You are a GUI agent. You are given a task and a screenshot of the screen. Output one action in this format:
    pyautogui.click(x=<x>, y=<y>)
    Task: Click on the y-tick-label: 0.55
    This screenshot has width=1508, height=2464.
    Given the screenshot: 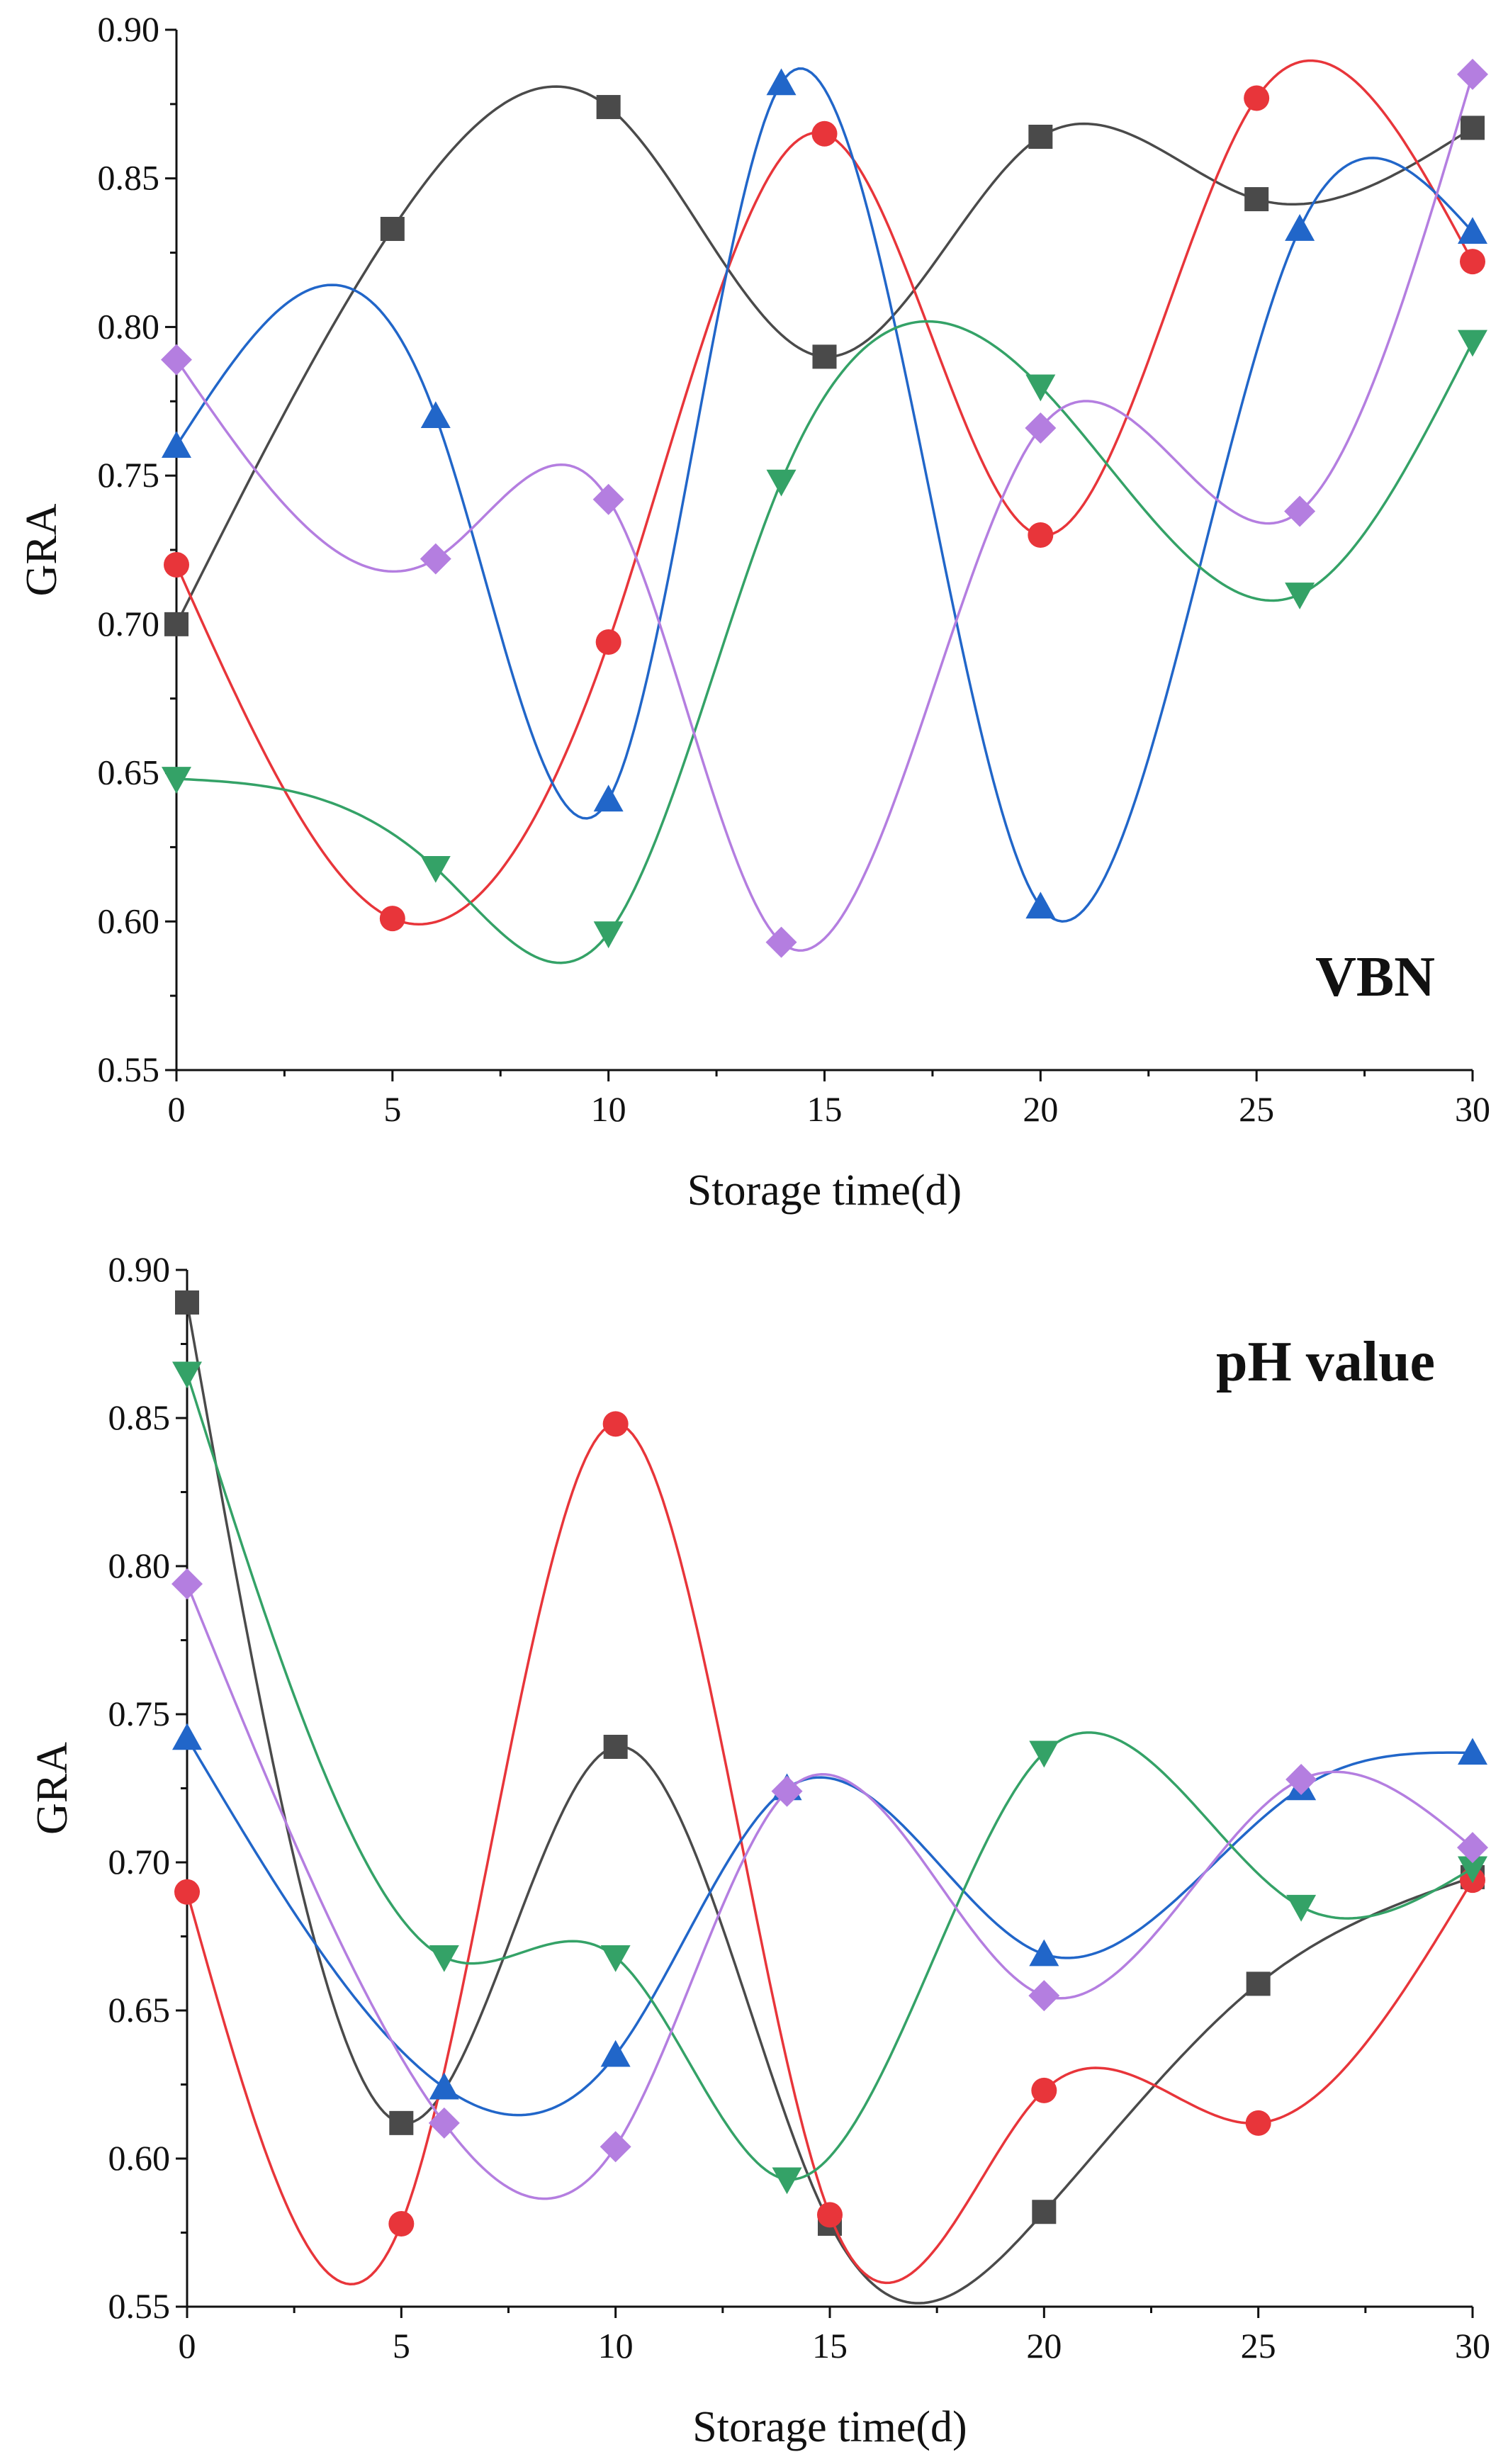 What is the action you would take?
    pyautogui.click(x=139, y=2306)
    